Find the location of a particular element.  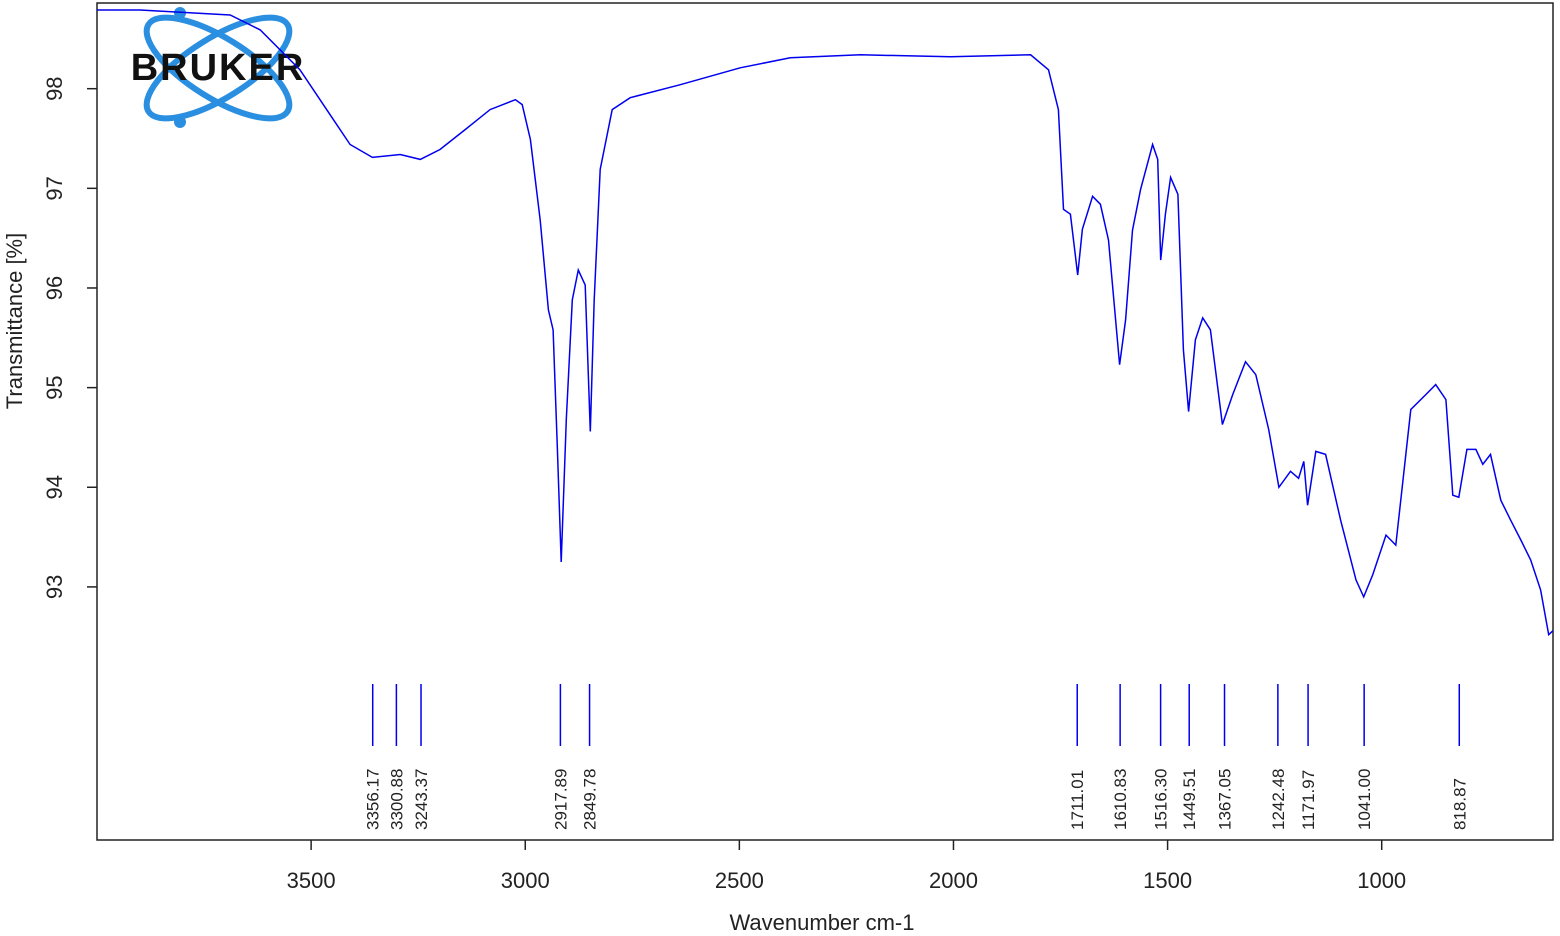

x-tick-label: 3000 is located at coordinates (525, 880).